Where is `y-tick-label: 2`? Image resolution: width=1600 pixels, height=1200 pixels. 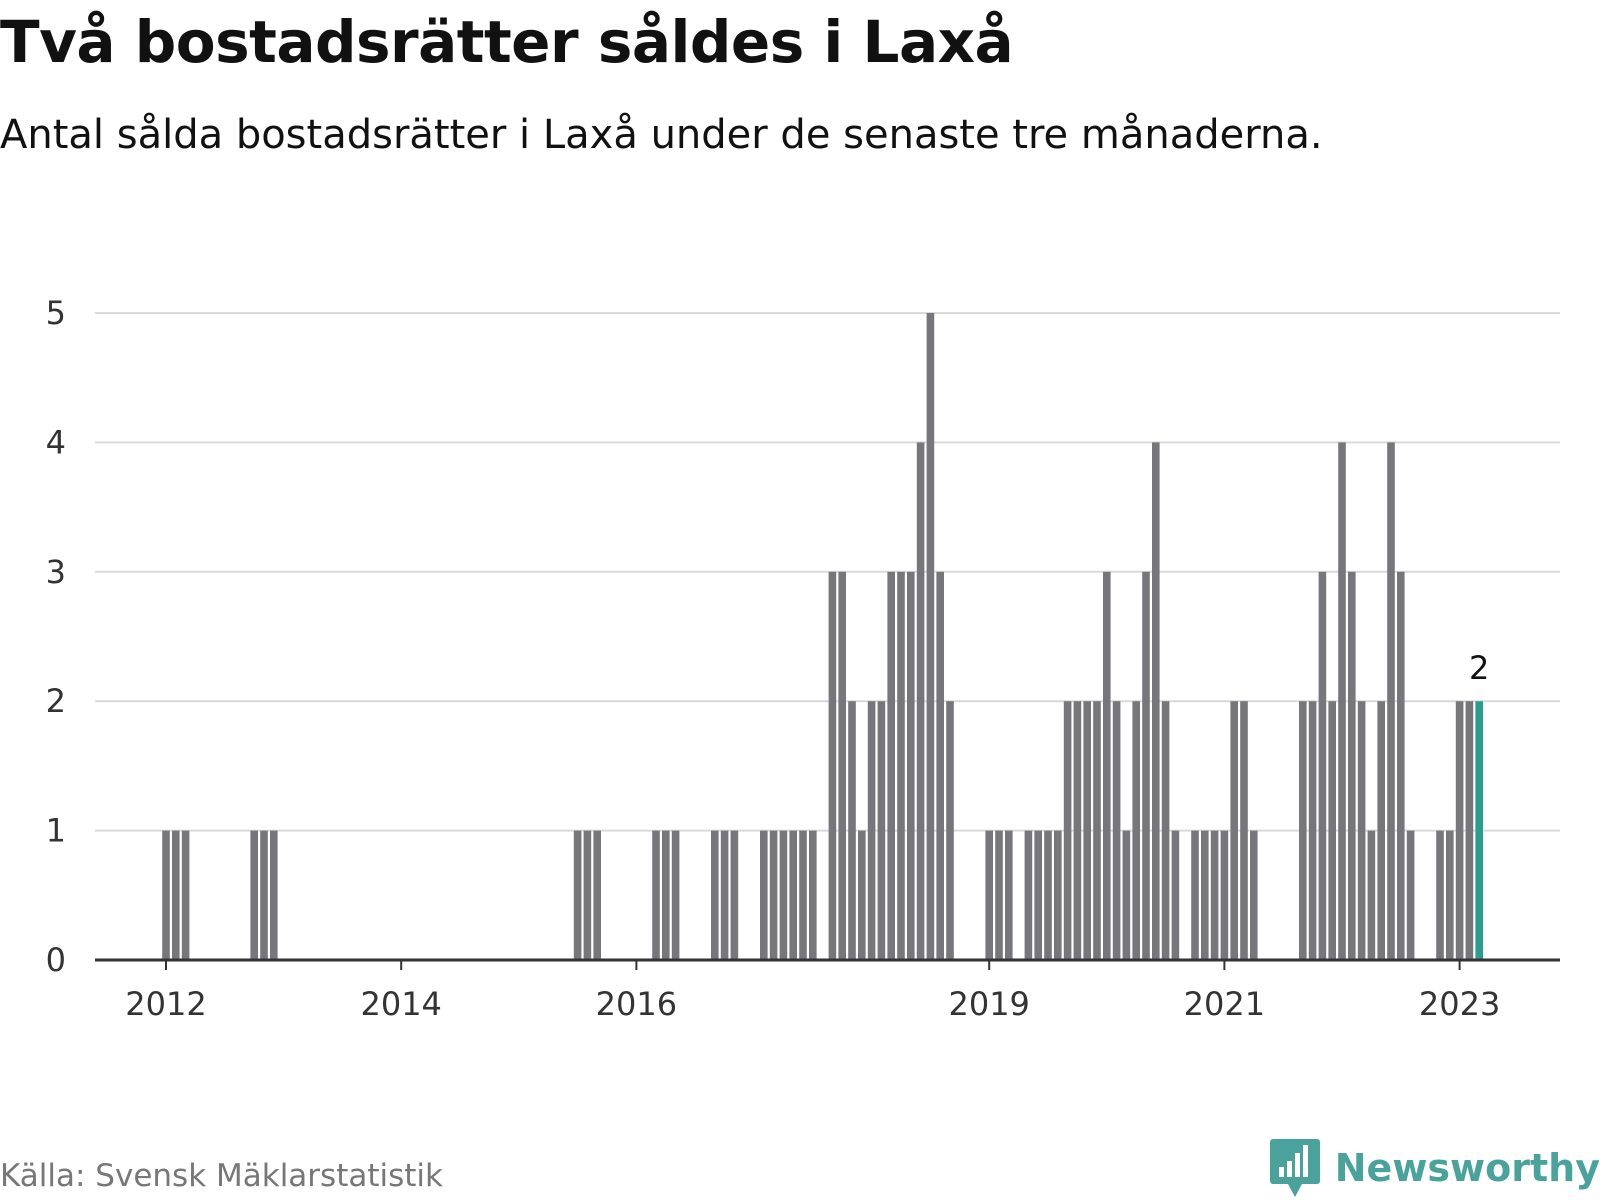 y-tick-label: 2 is located at coordinates (56, 701).